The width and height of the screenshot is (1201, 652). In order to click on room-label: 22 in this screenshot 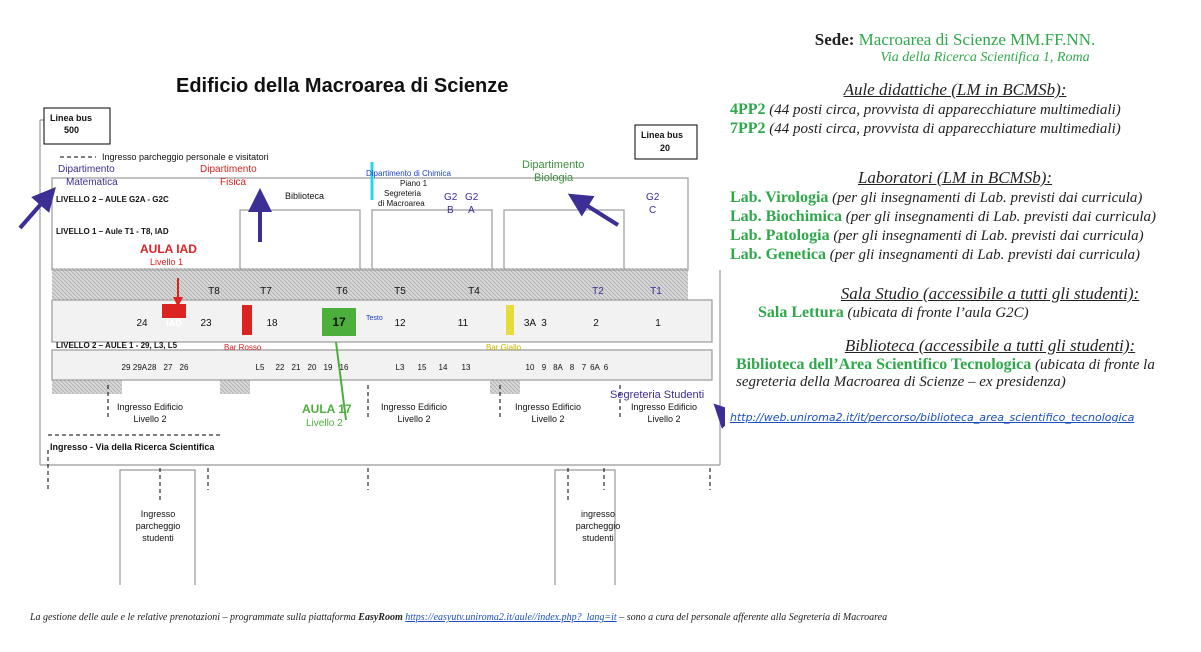, I will do `click(280, 367)`.